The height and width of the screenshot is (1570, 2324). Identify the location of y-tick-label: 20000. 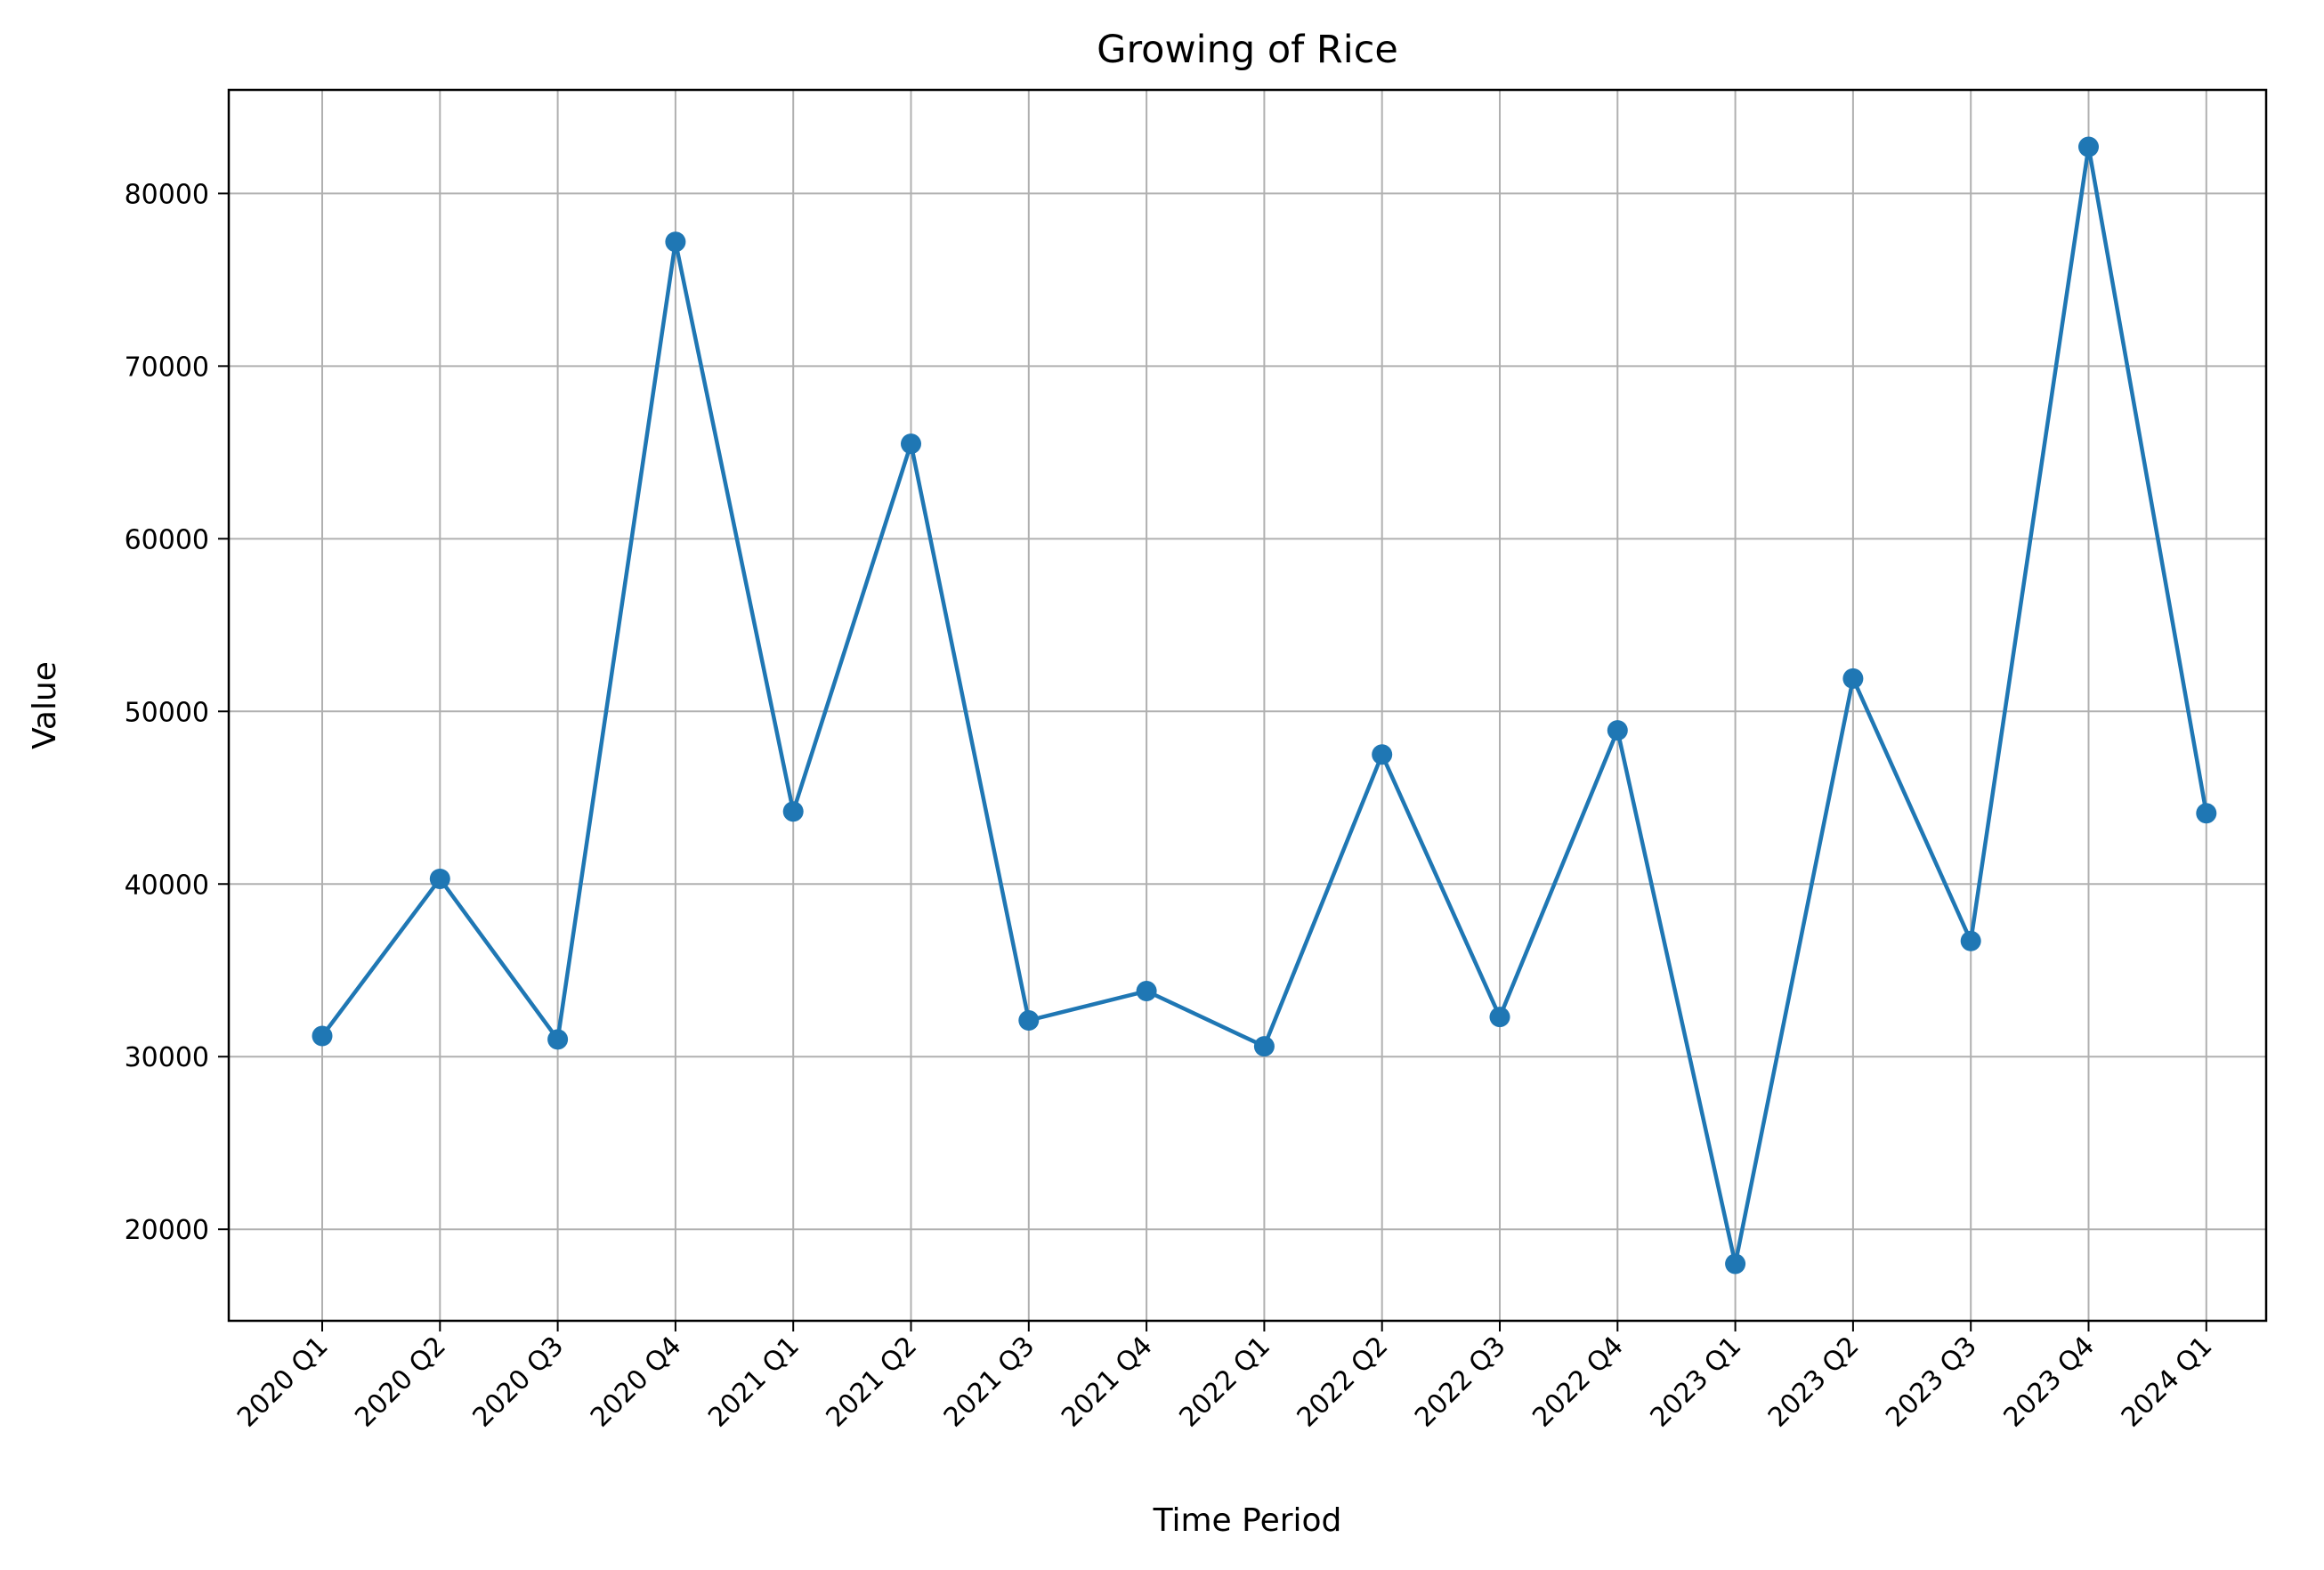
(167, 1230).